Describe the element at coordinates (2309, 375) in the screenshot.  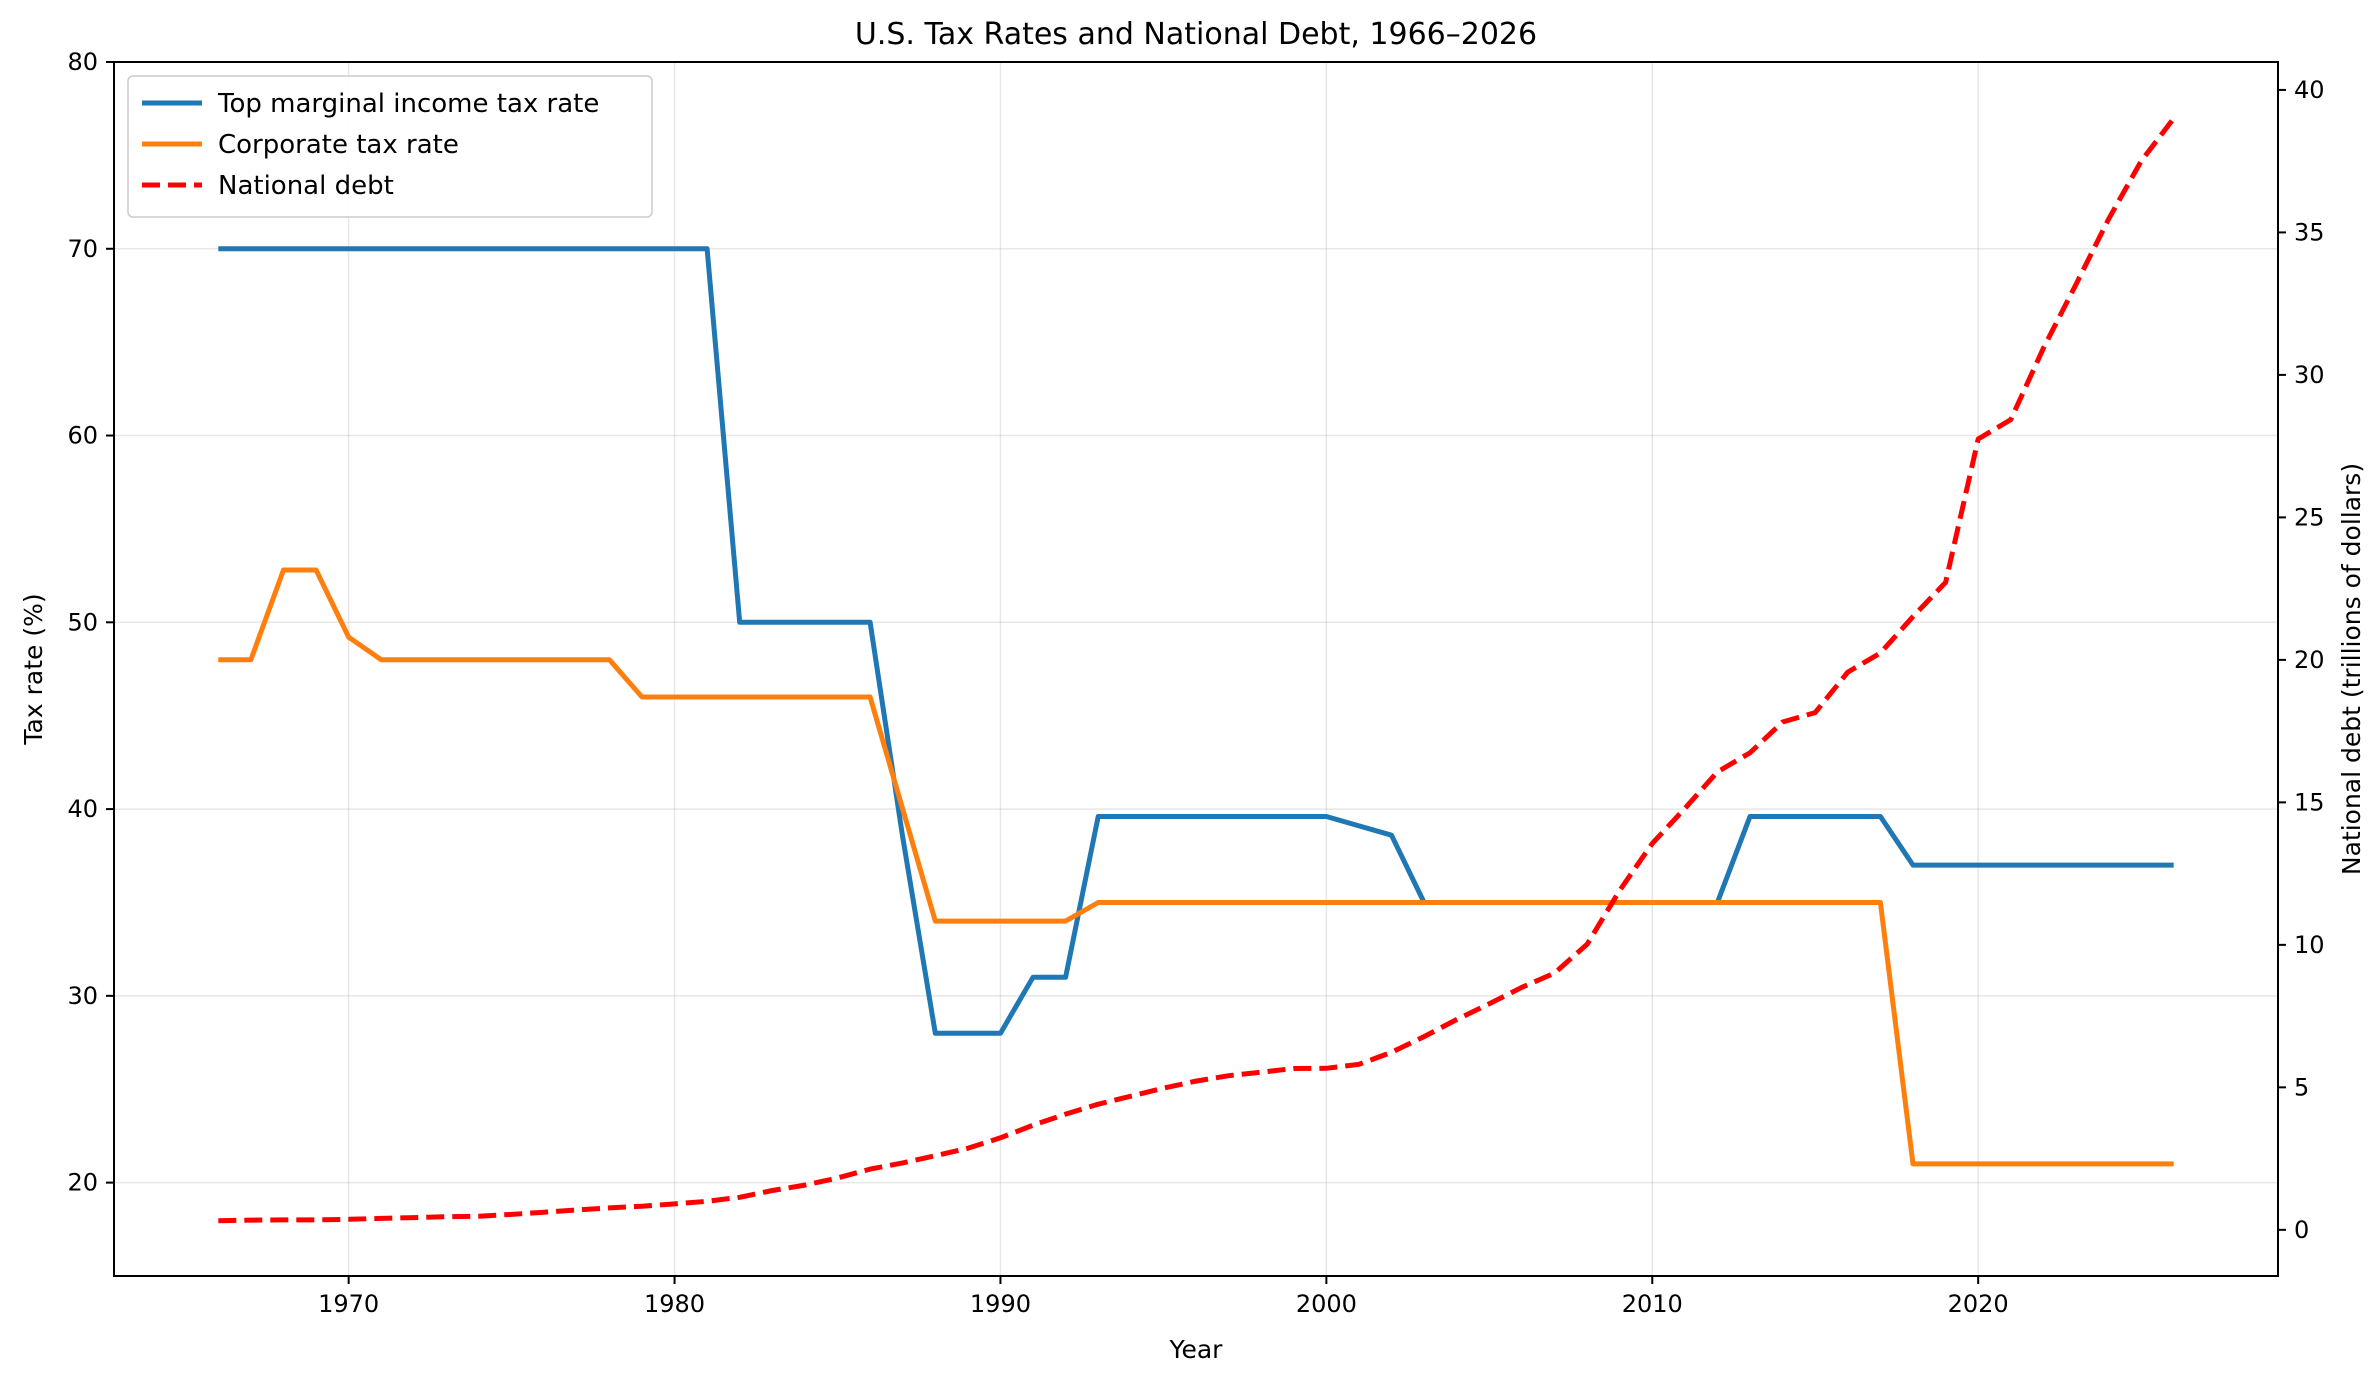
I see `right-y-tick-label-30: 30` at that location.